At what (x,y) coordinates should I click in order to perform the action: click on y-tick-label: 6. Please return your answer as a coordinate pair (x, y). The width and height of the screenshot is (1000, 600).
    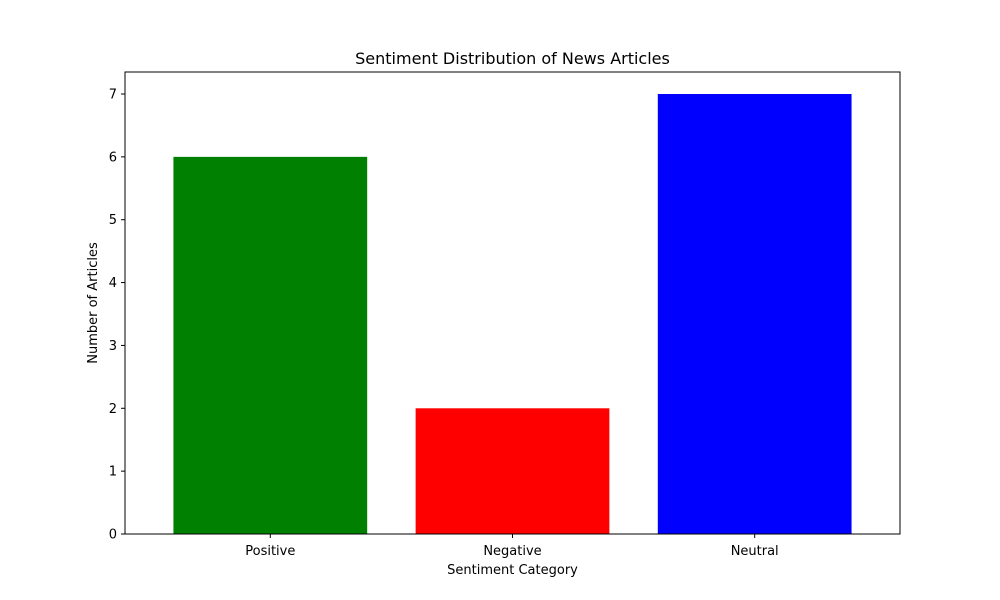
    Looking at the image, I should click on (113, 157).